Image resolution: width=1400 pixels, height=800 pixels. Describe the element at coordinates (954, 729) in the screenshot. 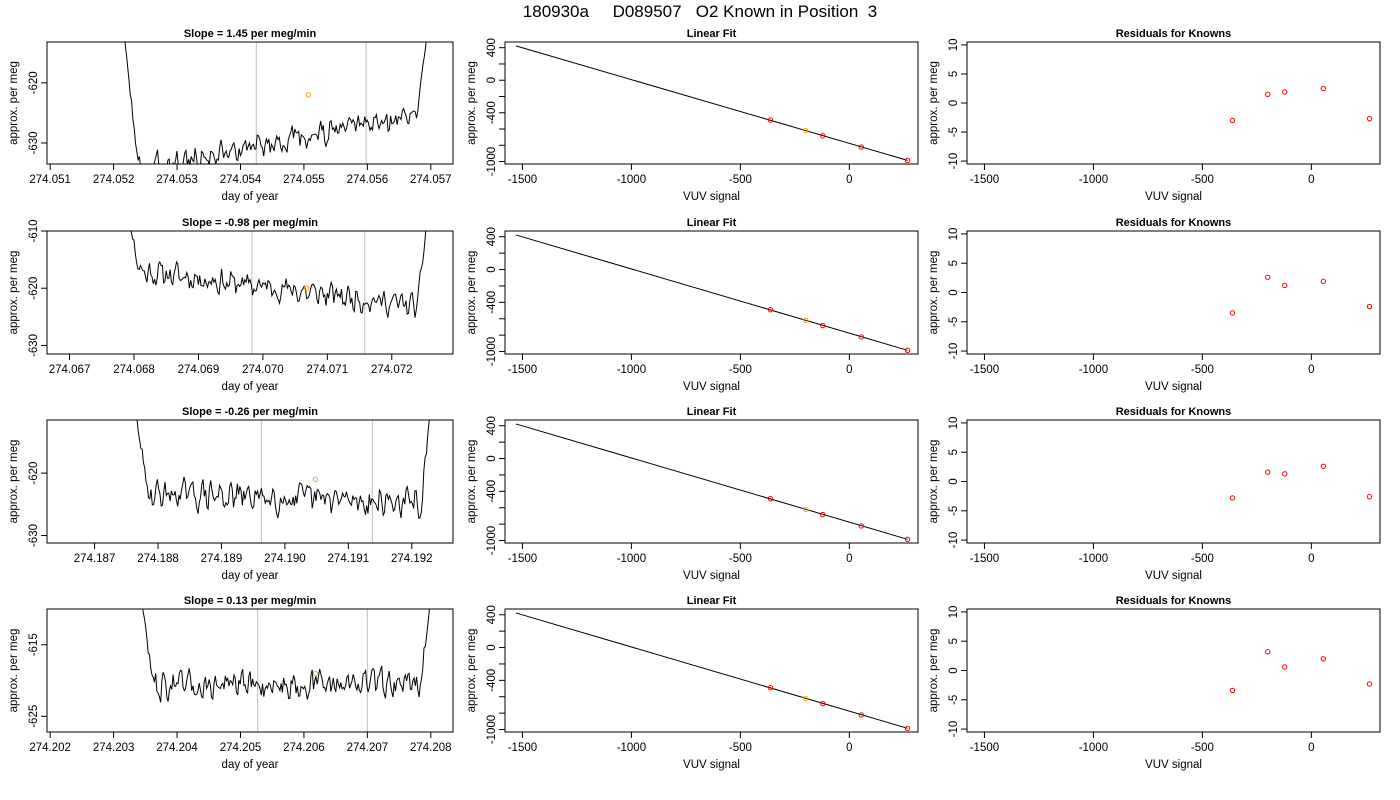

I see `residuals-y-tick-label: -10` at that location.